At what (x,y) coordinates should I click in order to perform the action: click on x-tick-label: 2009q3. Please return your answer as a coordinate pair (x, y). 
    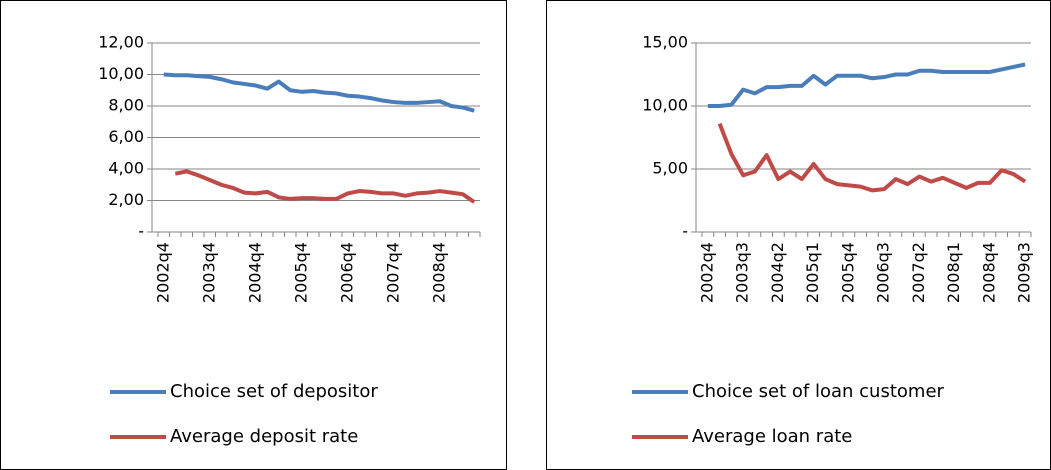
    Looking at the image, I should click on (1024, 272).